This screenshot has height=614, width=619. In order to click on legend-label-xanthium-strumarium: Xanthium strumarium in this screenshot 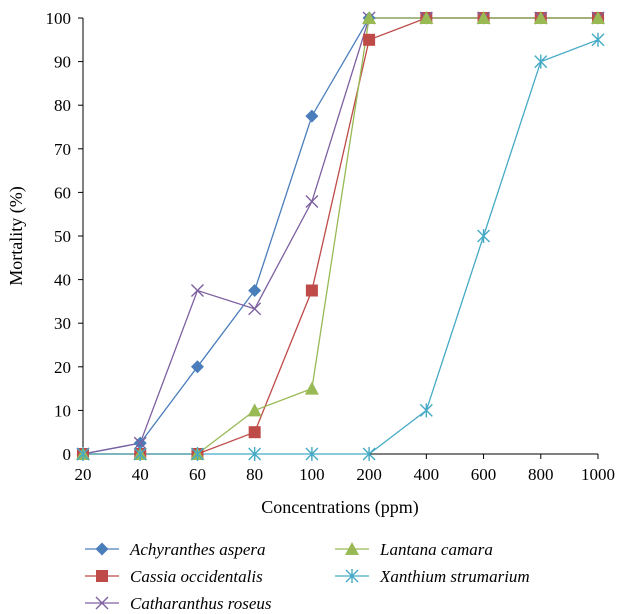, I will do `click(454, 576)`.